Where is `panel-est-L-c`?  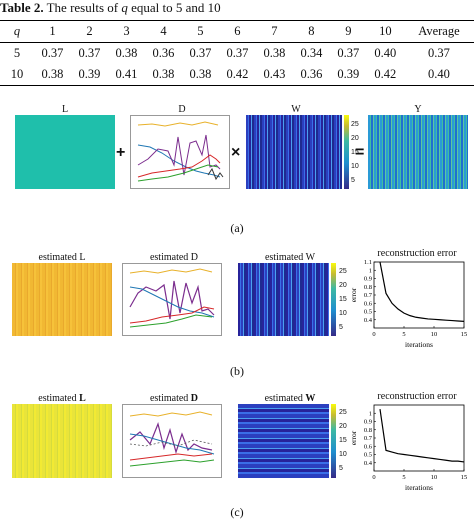
panel-est-L-c is located at coordinates (62, 441).